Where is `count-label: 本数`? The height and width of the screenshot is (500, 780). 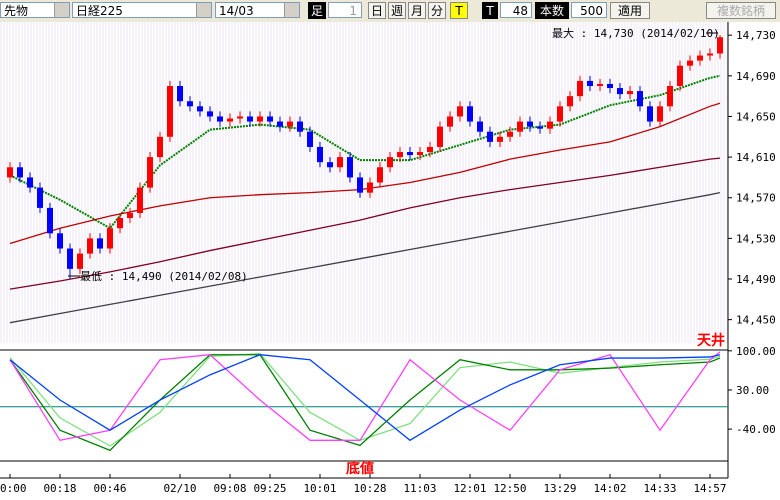
count-label: 本数 is located at coordinates (552, 10).